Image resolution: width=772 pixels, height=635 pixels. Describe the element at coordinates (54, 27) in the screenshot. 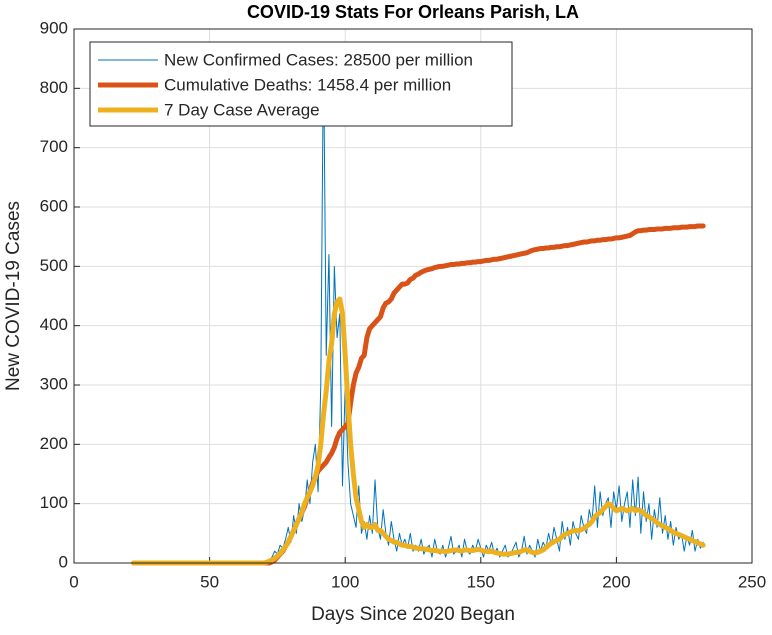

I see `y-tick-label: 900` at that location.